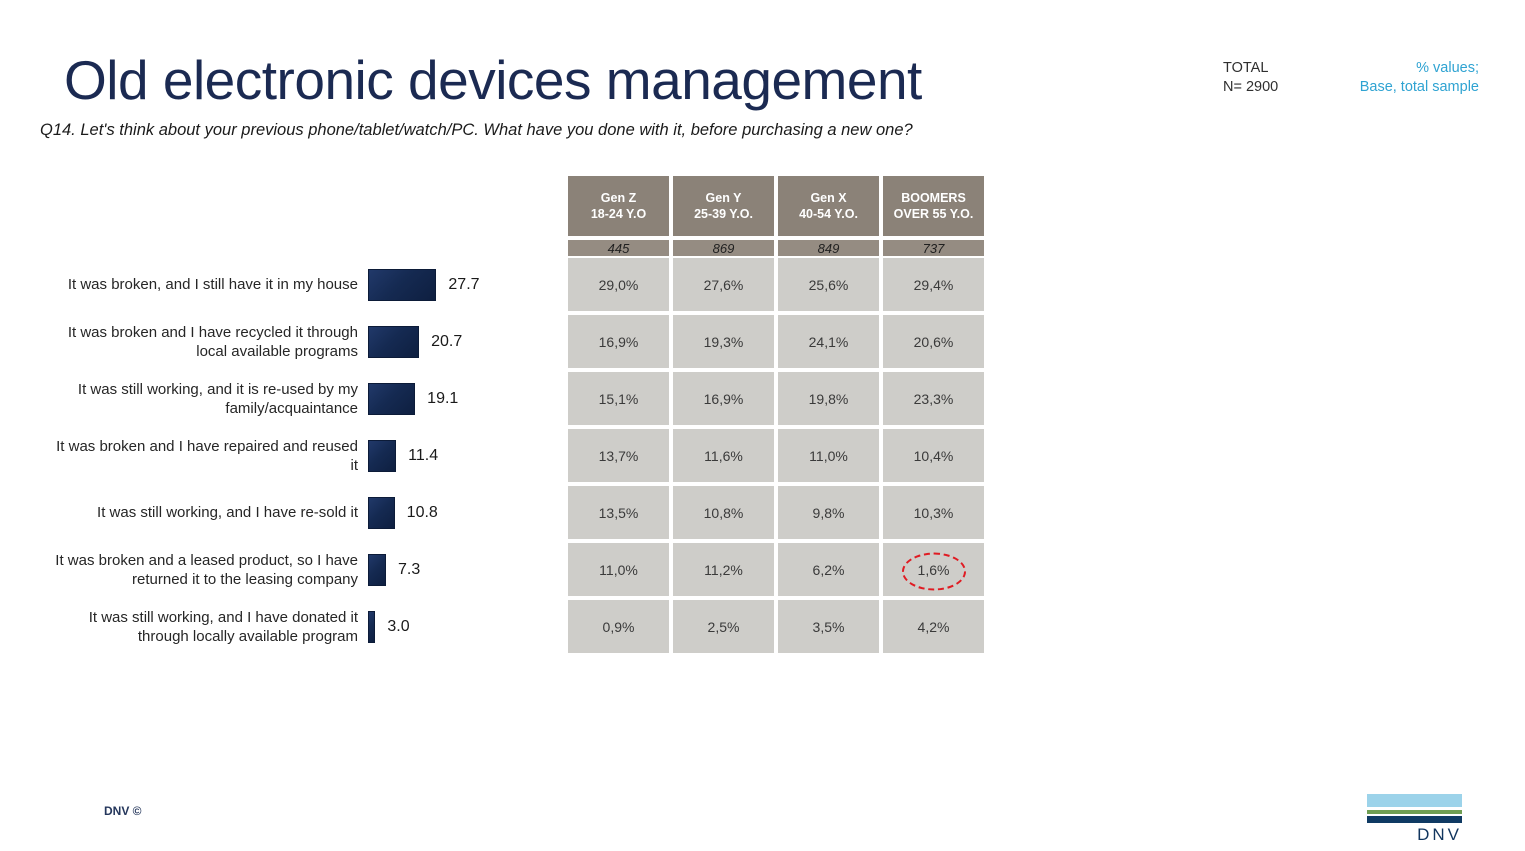  I want to click on table-cell: 3,5%, so click(828, 626).